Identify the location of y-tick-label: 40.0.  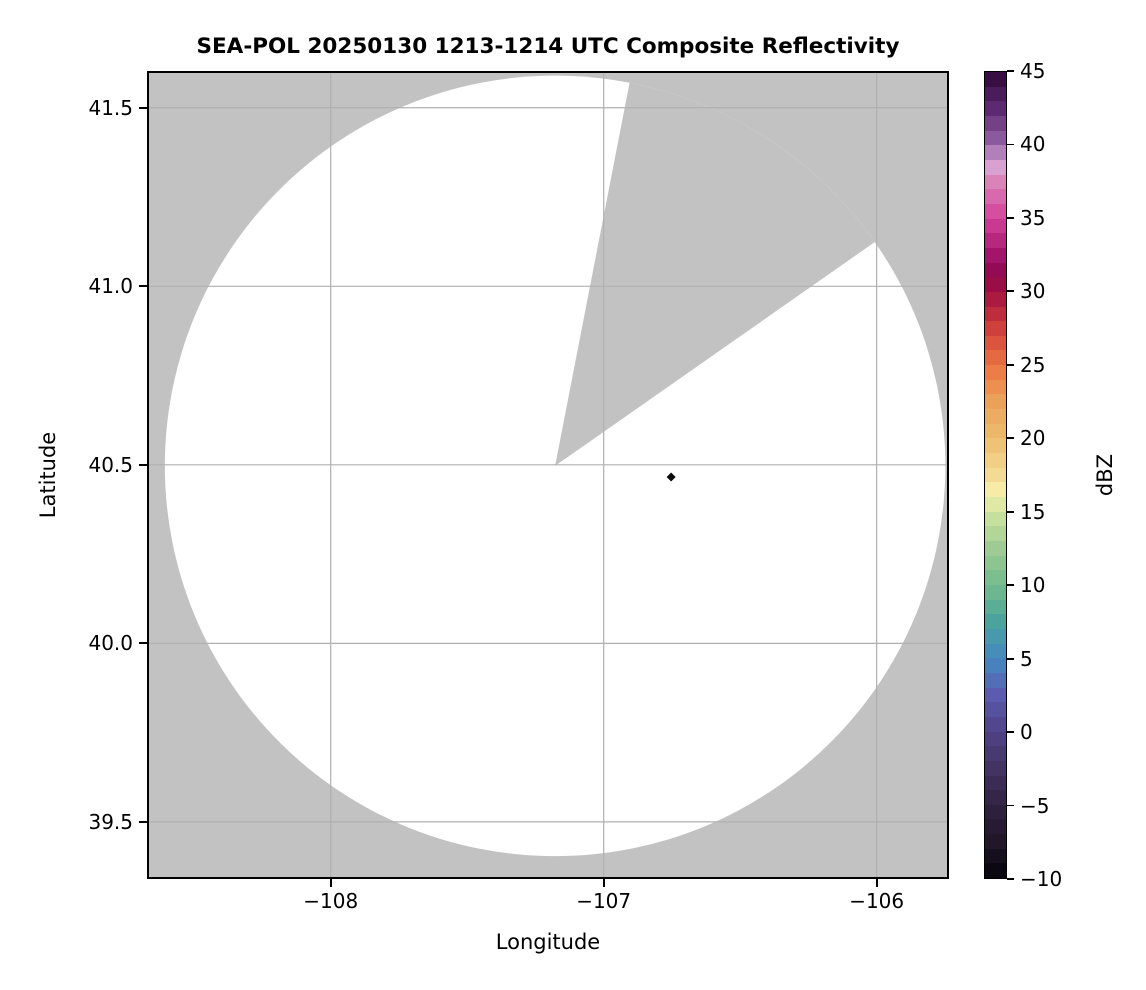
(110, 643).